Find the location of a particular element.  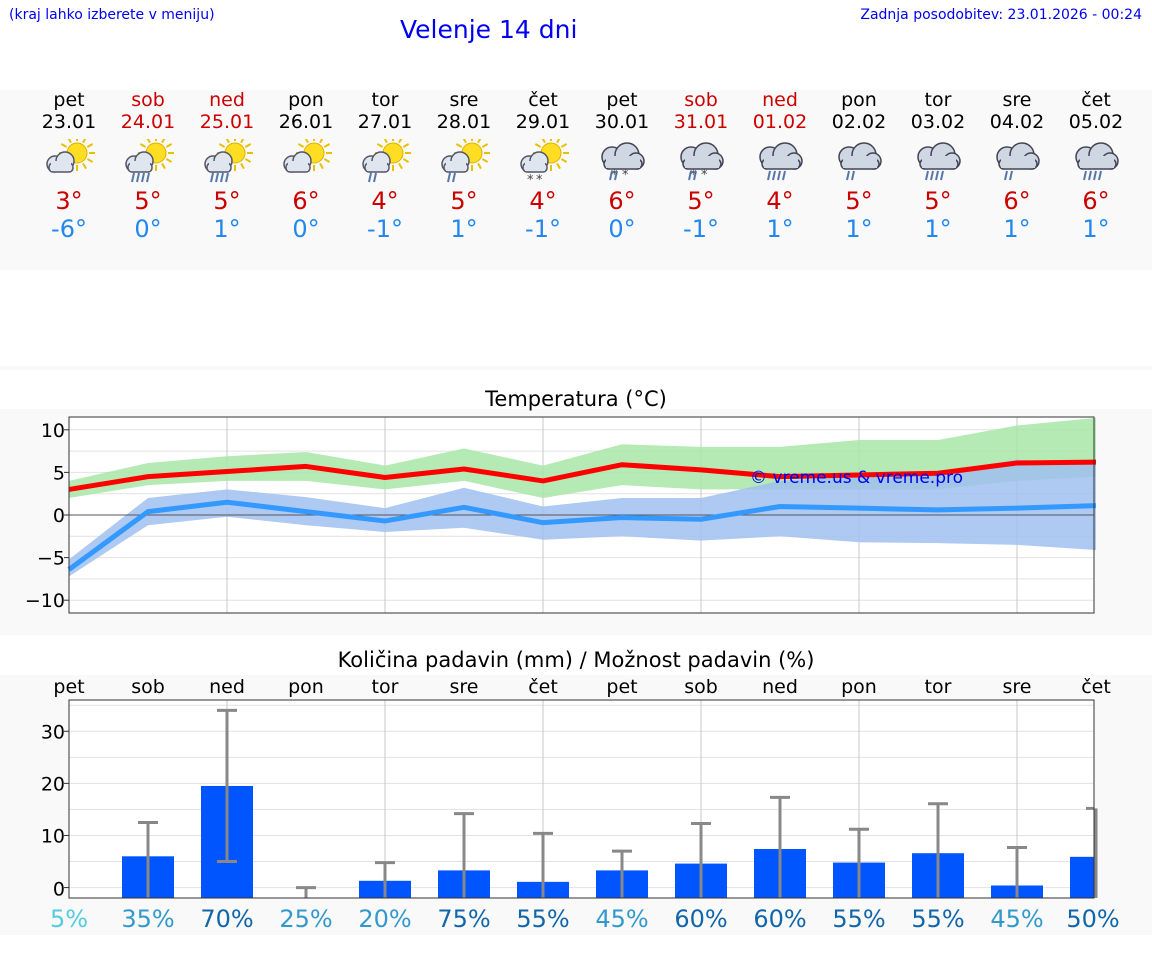

temp-max-line is located at coordinates (582, 475).